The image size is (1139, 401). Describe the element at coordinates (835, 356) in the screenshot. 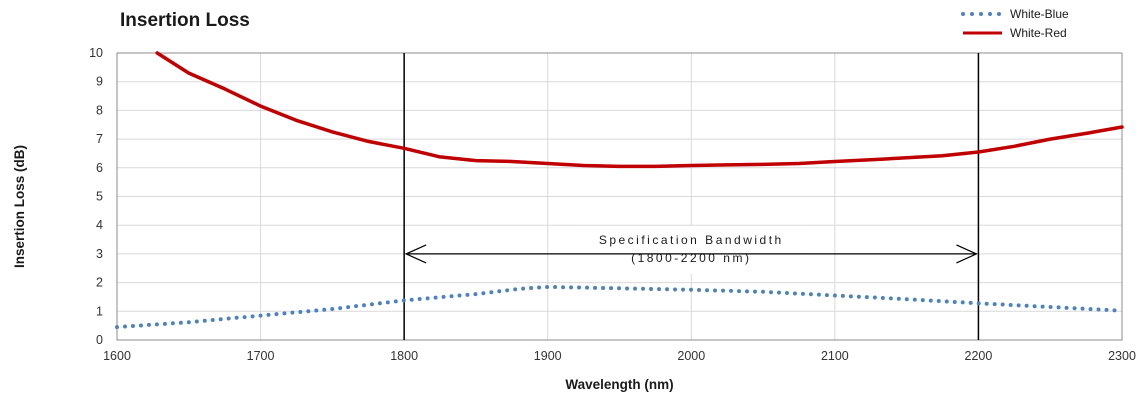

I see `x-tick-label: 2100` at that location.